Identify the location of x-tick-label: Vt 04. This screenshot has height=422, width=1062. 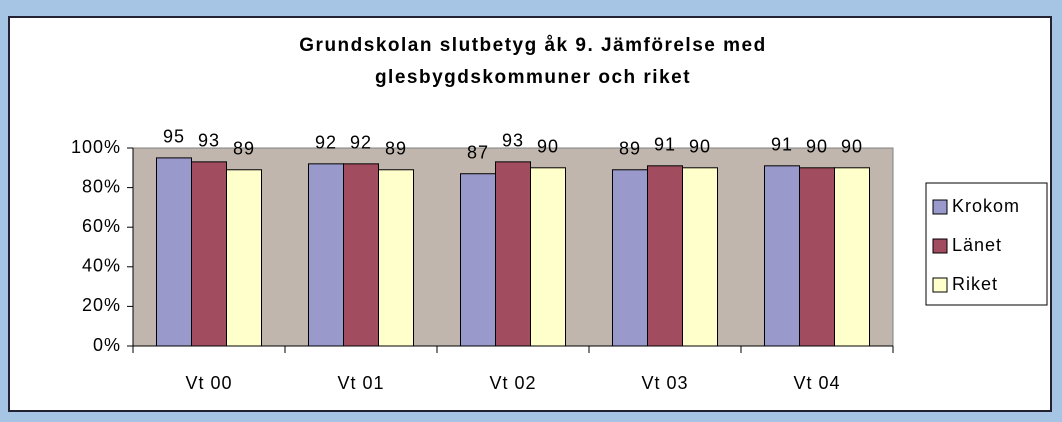
(816, 383).